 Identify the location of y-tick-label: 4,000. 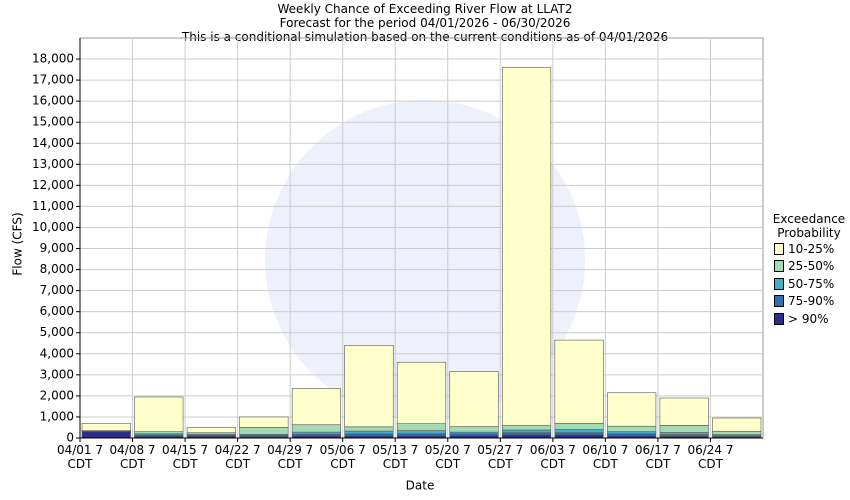
(57, 353).